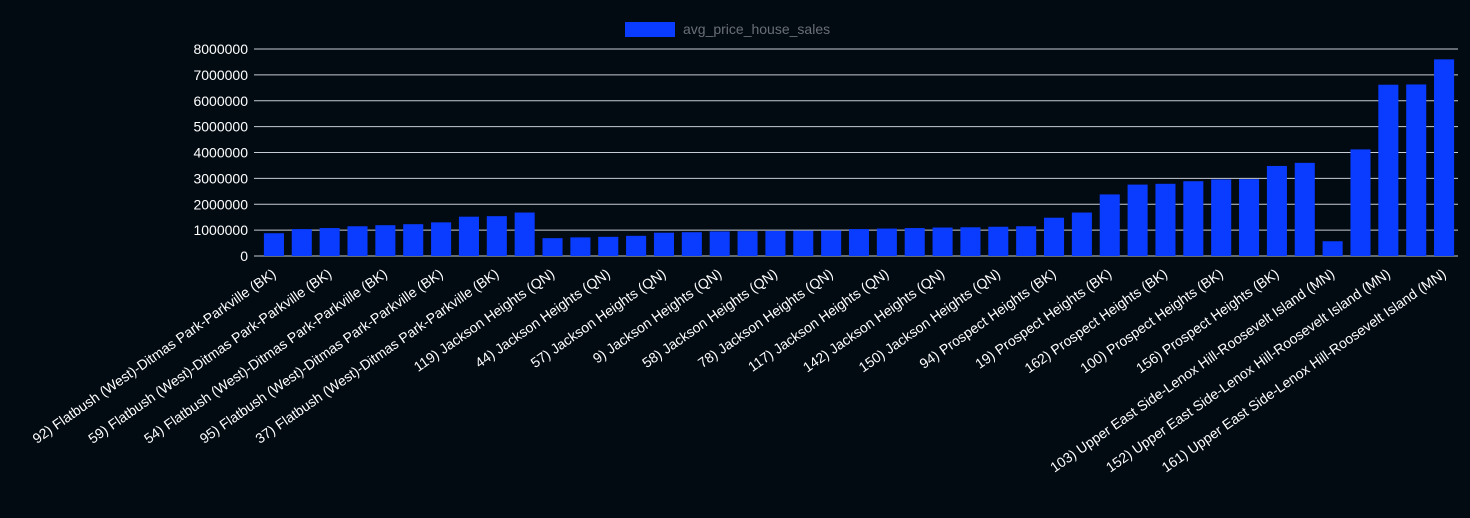 This screenshot has height=518, width=1470. Describe the element at coordinates (244, 256) in the screenshot. I see `y-tick-label: 0` at that location.